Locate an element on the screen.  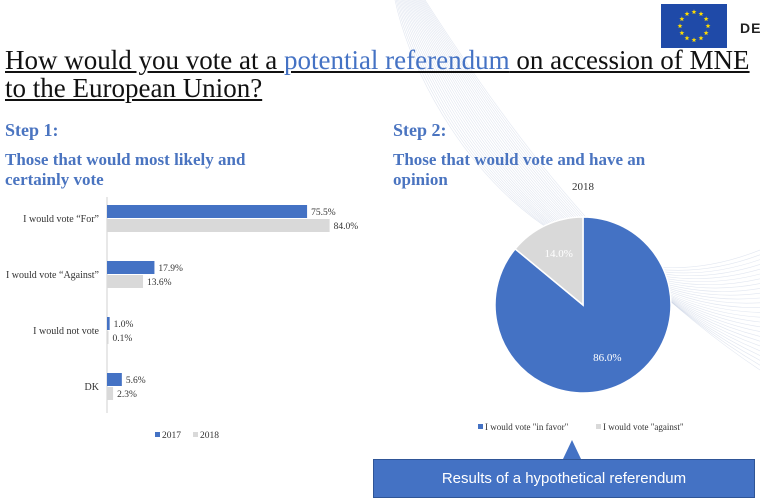
data-label: 0.1% is located at coordinates (123, 339).